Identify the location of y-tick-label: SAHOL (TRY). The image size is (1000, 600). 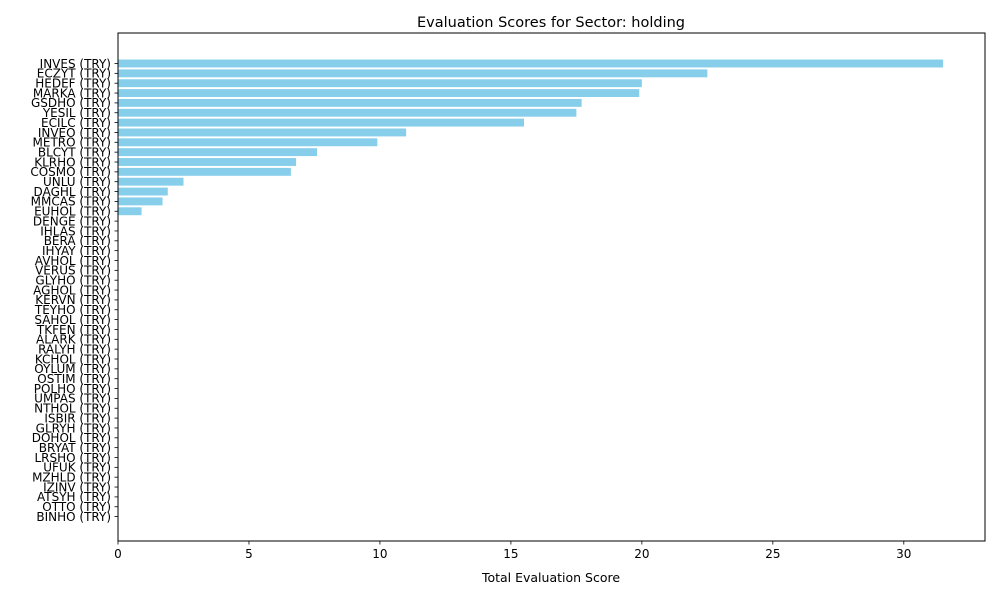
(72, 320).